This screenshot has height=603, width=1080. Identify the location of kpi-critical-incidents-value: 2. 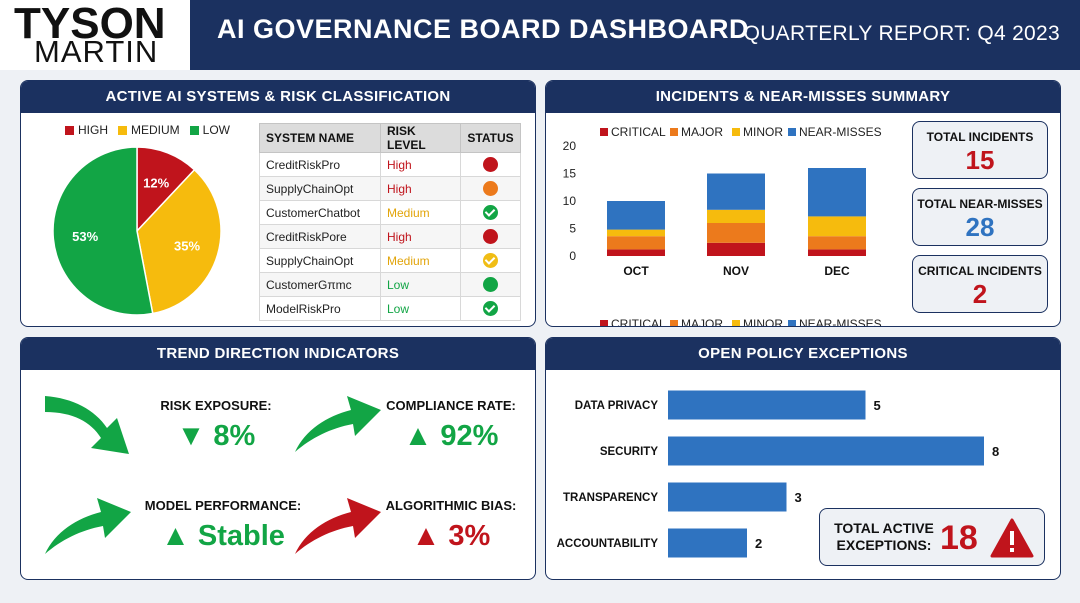
(980, 294).